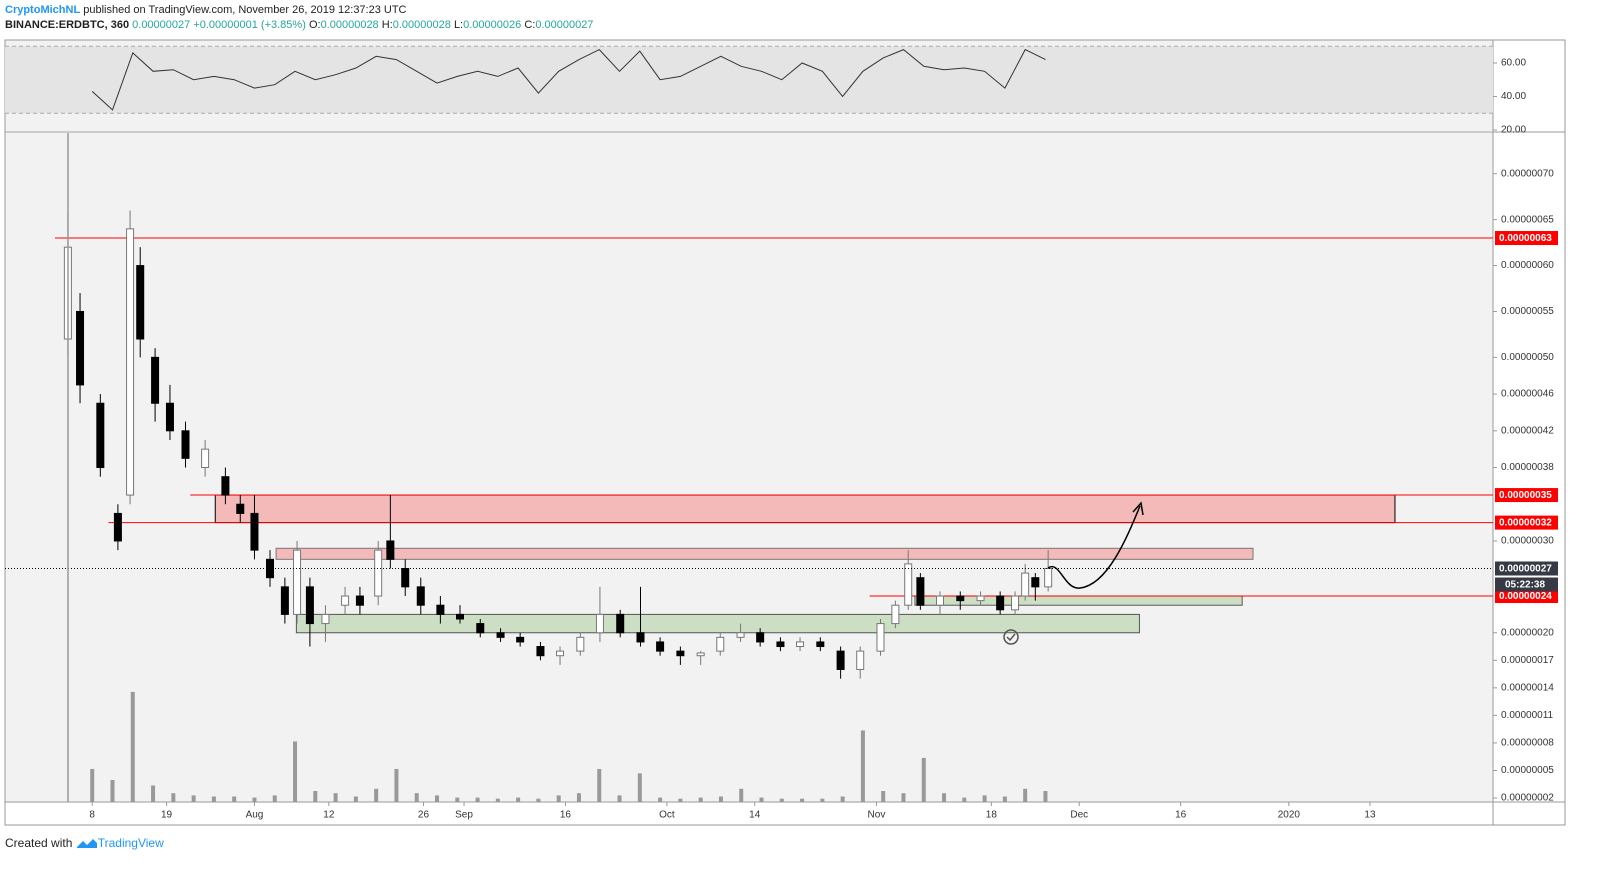 This screenshot has height=876, width=1600. I want to click on x-tick-label: 19, so click(167, 815).